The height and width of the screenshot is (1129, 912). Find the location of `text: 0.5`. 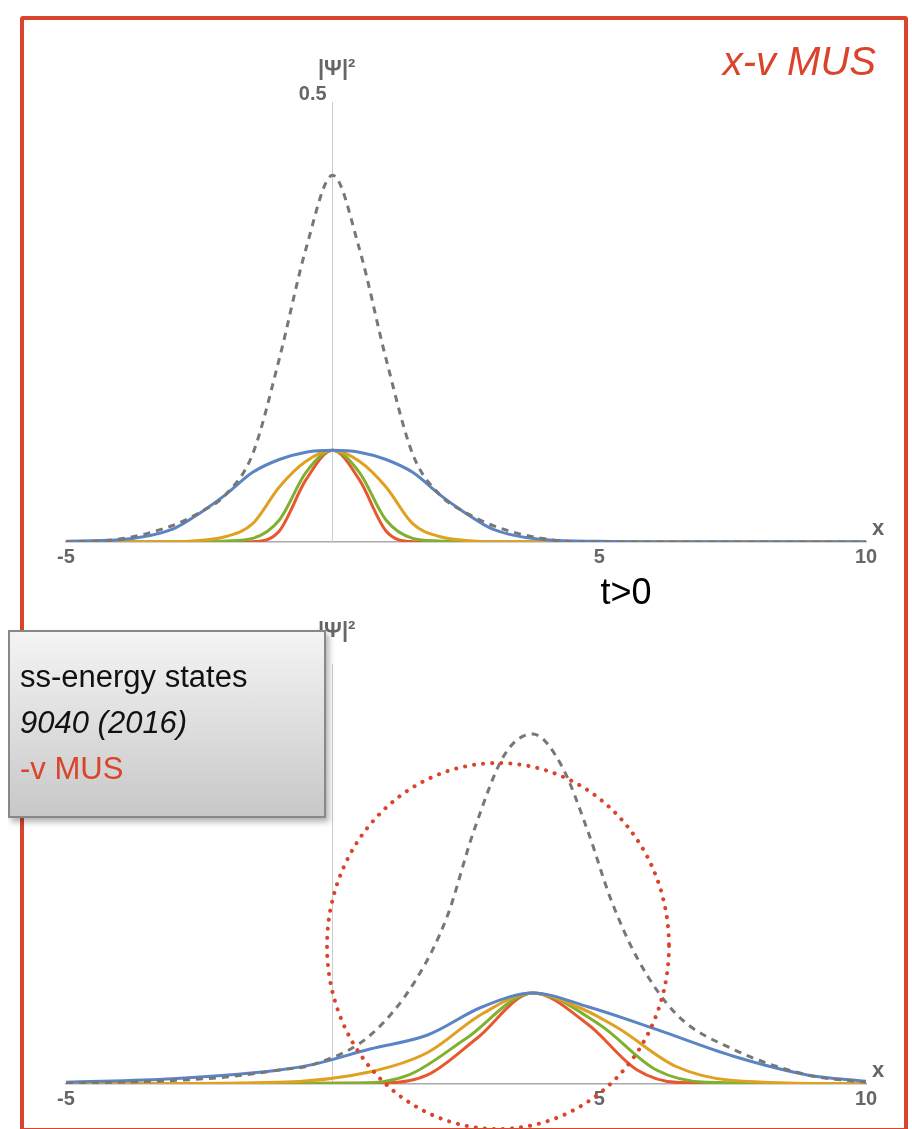

text: 0.5 is located at coordinates (312, 92).